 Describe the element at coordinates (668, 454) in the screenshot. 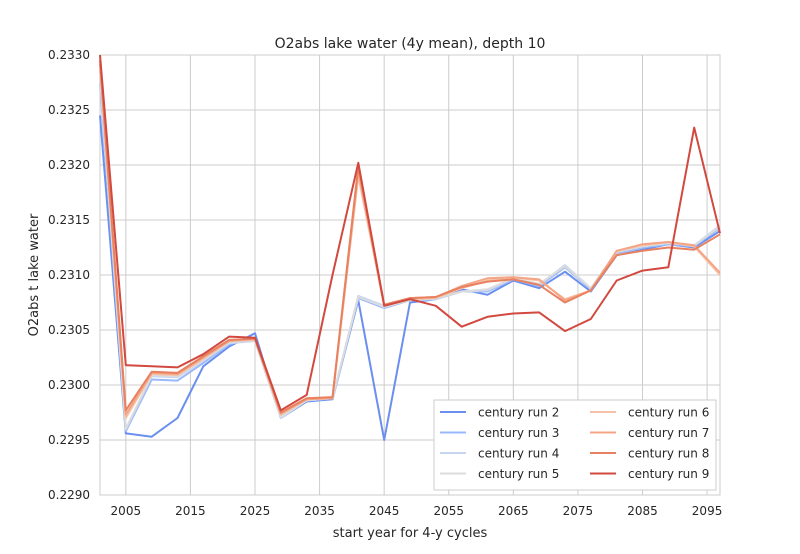

I see `legend-label: century run 8` at that location.